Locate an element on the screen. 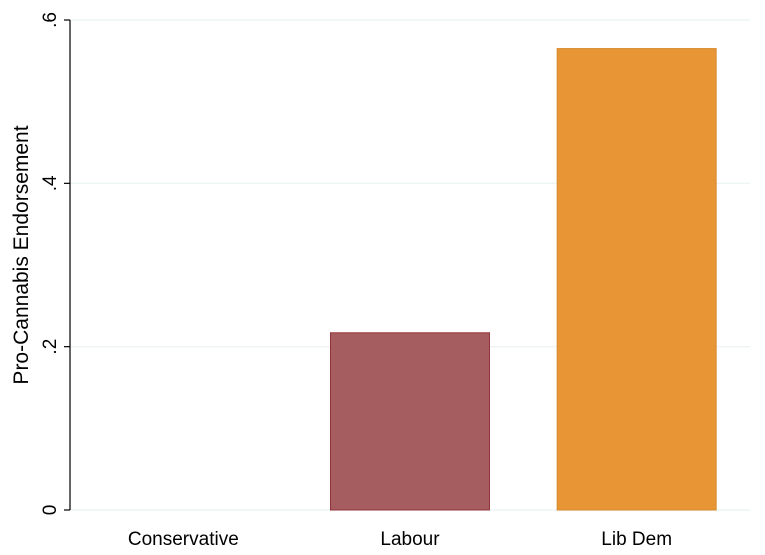  y-tick-label: .2 is located at coordinates (50, 347).